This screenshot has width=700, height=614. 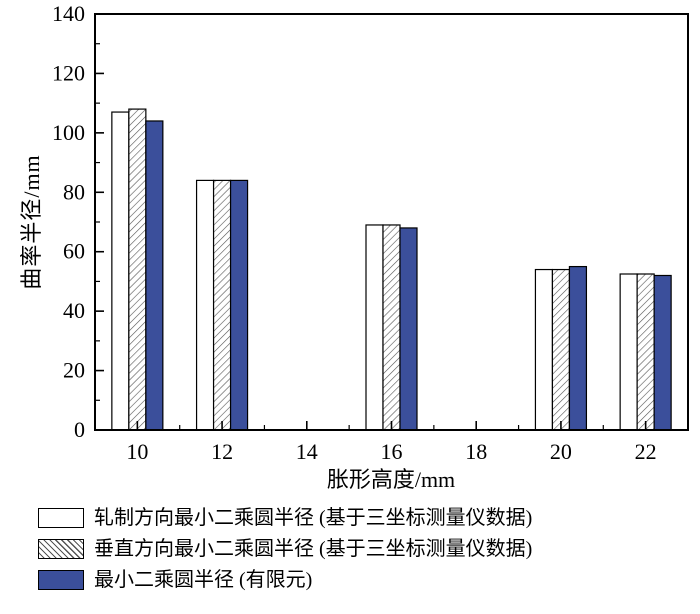 What do you see at coordinates (578, 348) in the screenshot?
I see `bar-solid-x20` at bounding box center [578, 348].